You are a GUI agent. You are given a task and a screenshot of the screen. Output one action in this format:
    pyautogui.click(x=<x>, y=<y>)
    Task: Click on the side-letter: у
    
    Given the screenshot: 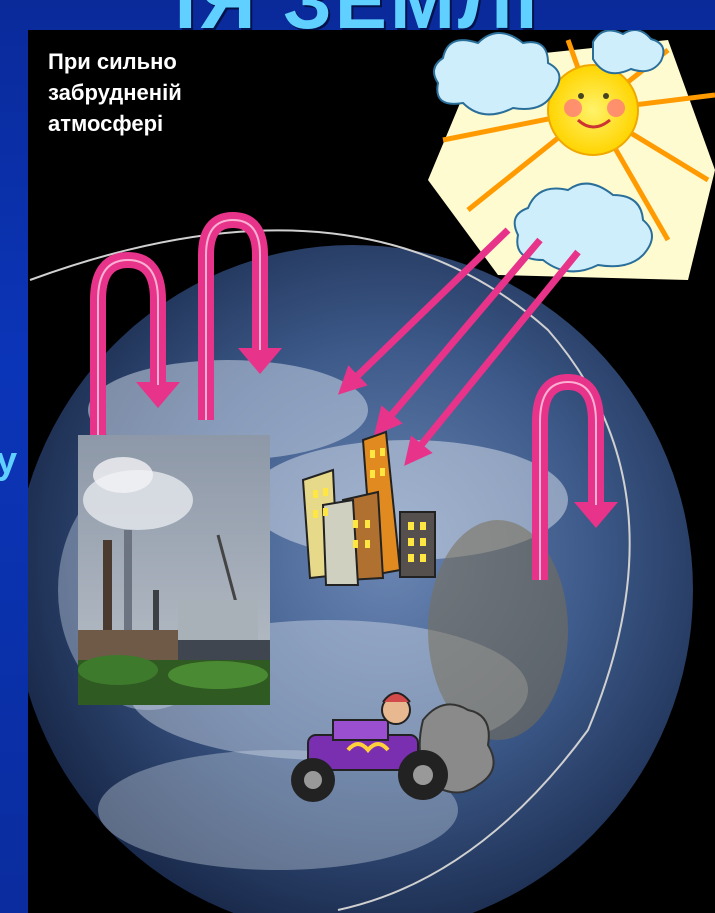 What is the action you would take?
    pyautogui.click(x=9, y=461)
    